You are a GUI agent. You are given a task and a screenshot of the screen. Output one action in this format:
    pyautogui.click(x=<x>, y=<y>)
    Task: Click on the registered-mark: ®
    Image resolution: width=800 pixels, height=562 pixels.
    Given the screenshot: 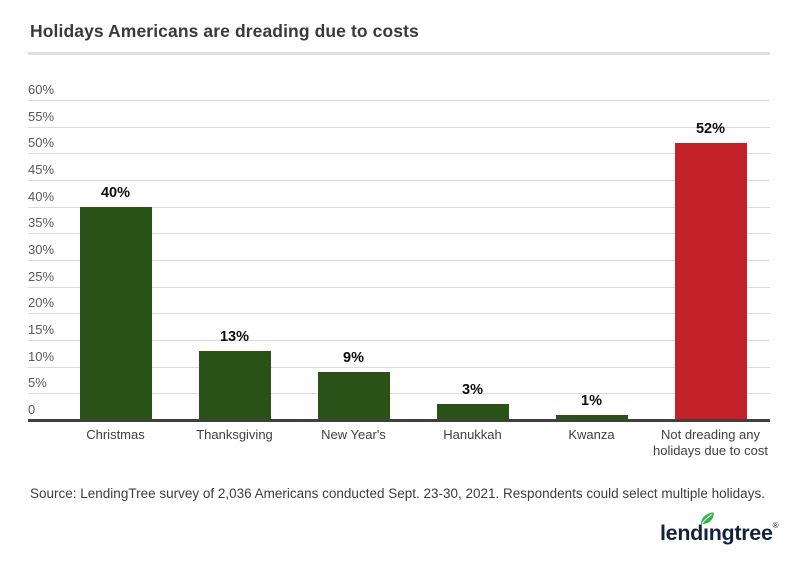 What is the action you would take?
    pyautogui.click(x=775, y=525)
    